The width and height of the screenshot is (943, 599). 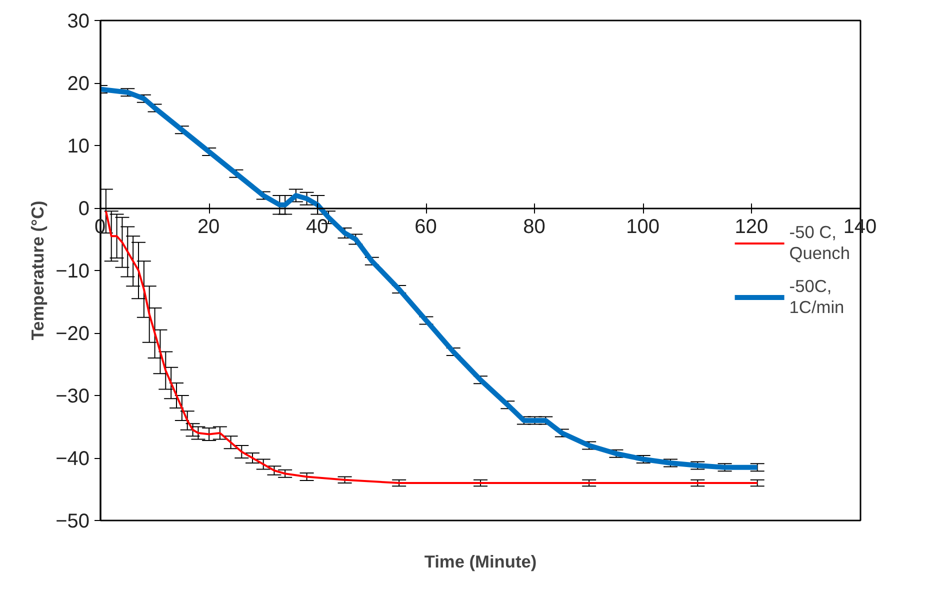 I want to click on y-axis-title: Temperature (°C), so click(x=38, y=270).